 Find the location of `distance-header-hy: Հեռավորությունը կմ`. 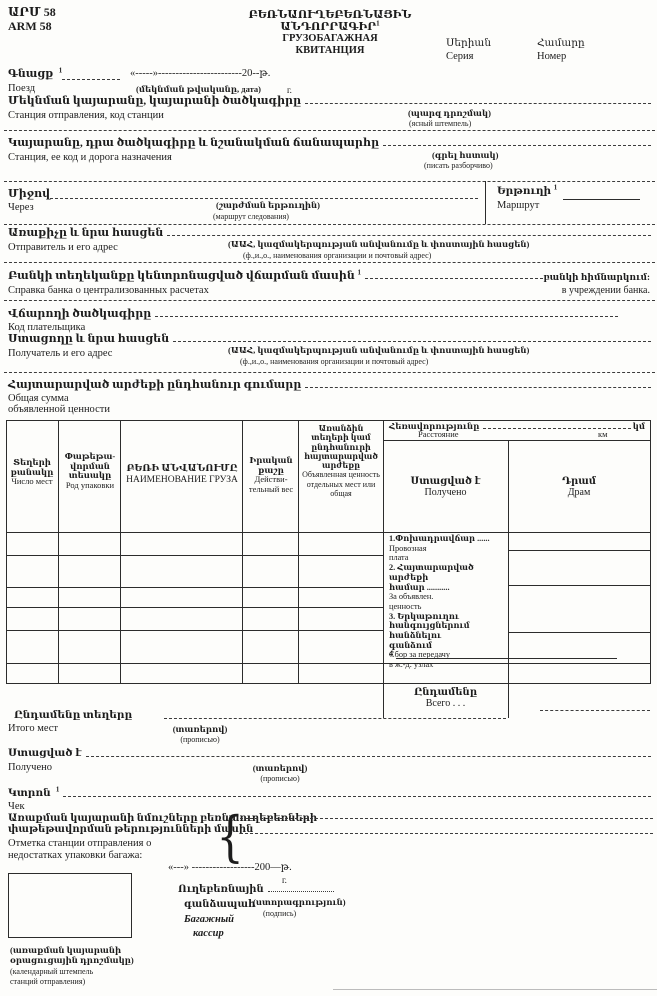

distance-header-hy: Հեռավորությունը կմ is located at coordinates (517, 426).